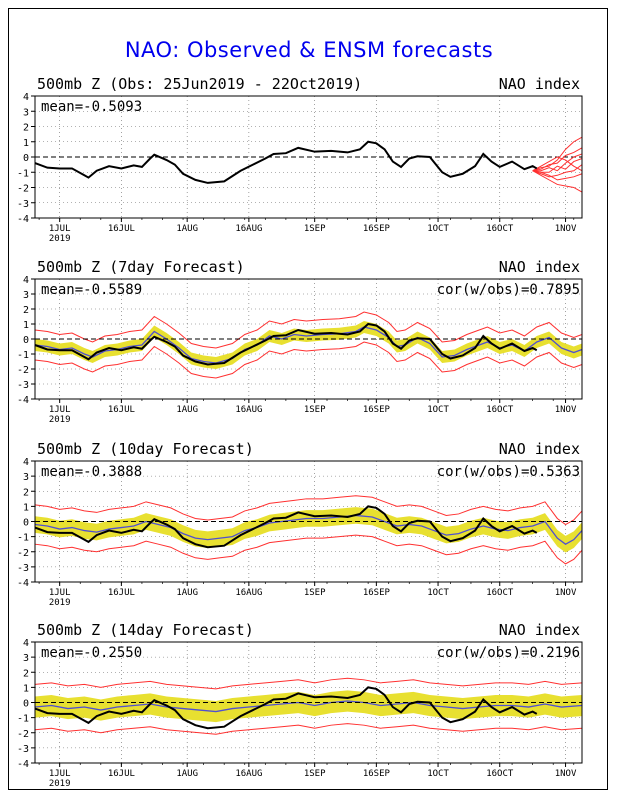 Image resolution: width=618 pixels, height=800 pixels. Describe the element at coordinates (91, 472) in the screenshot. I see `mean-label: mean=-0.3888` at that location.